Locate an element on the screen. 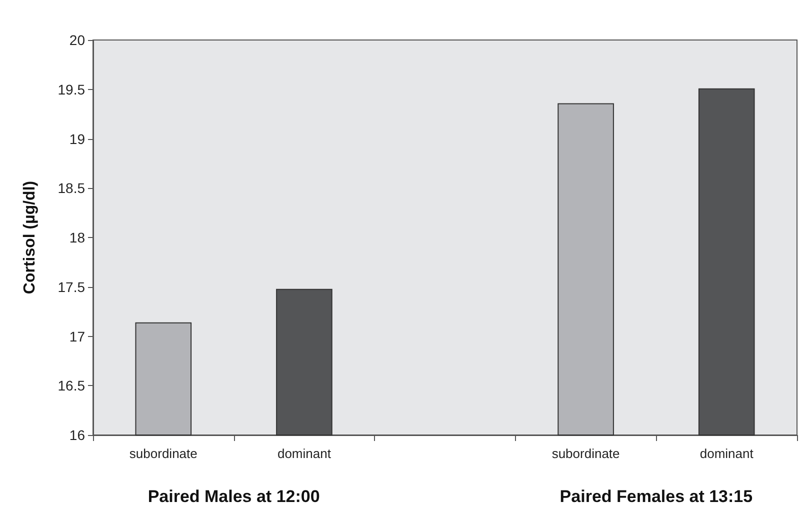 The image size is (803, 522). y-tick-label: 19 is located at coordinates (77, 138).